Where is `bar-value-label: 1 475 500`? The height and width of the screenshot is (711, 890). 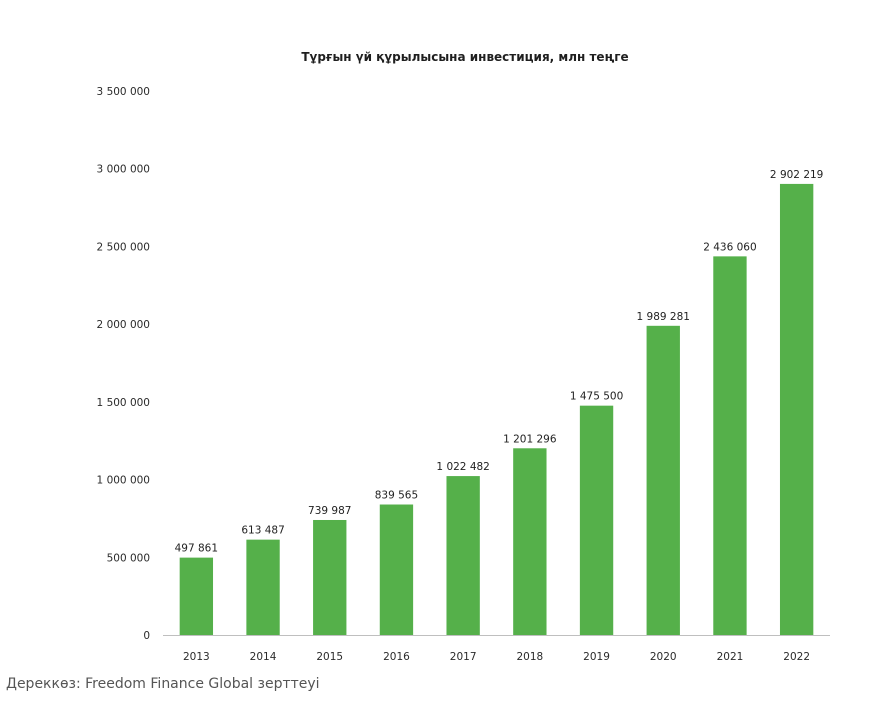 bar-value-label: 1 475 500 is located at coordinates (596, 397).